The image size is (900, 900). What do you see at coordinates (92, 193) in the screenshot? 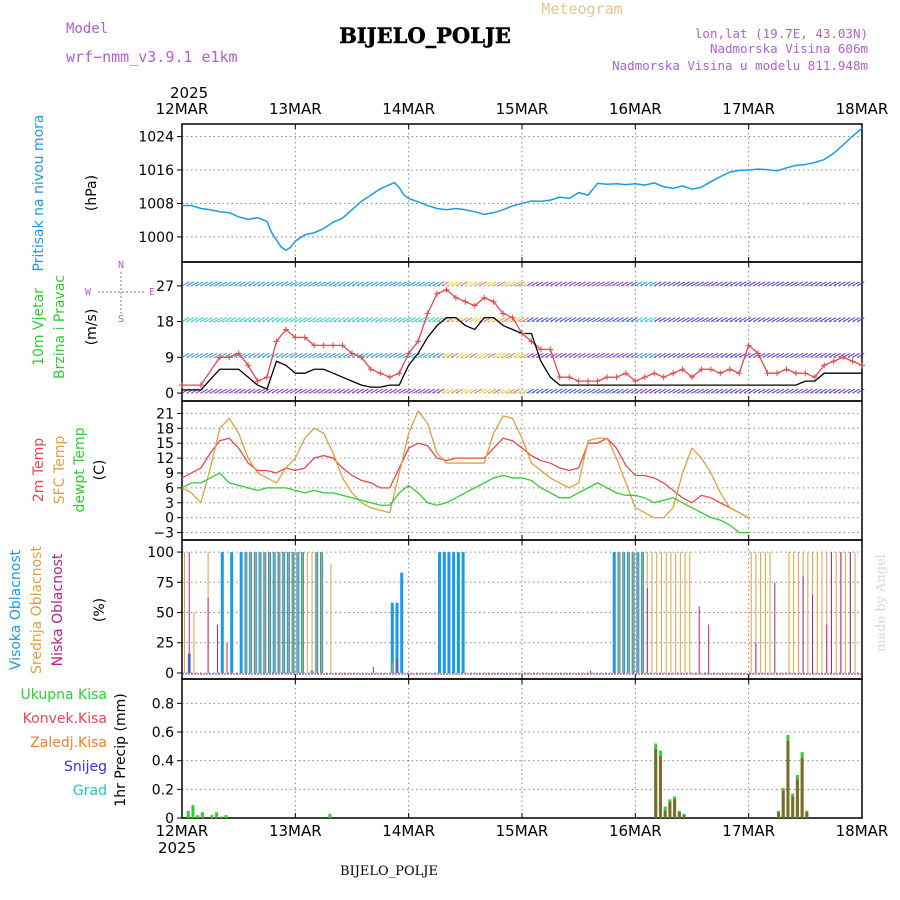
I see `pressure-unit: (hPa)` at bounding box center [92, 193].